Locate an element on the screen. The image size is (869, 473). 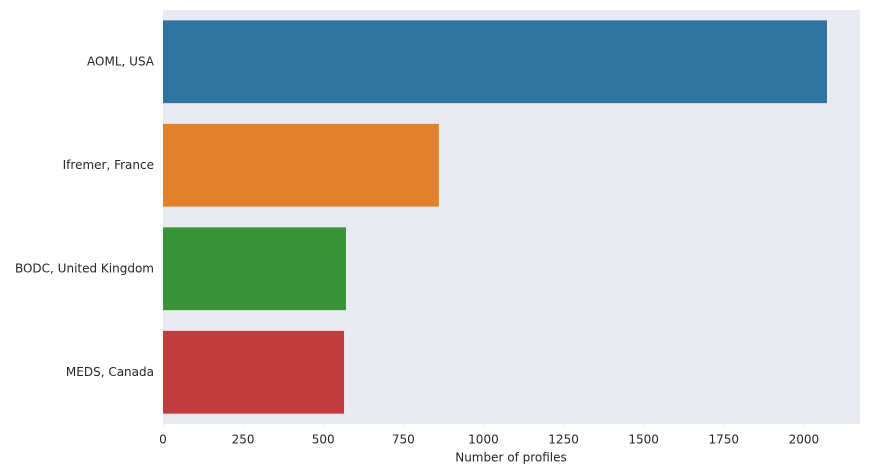
x-tick-label: 1250 is located at coordinates (563, 440).